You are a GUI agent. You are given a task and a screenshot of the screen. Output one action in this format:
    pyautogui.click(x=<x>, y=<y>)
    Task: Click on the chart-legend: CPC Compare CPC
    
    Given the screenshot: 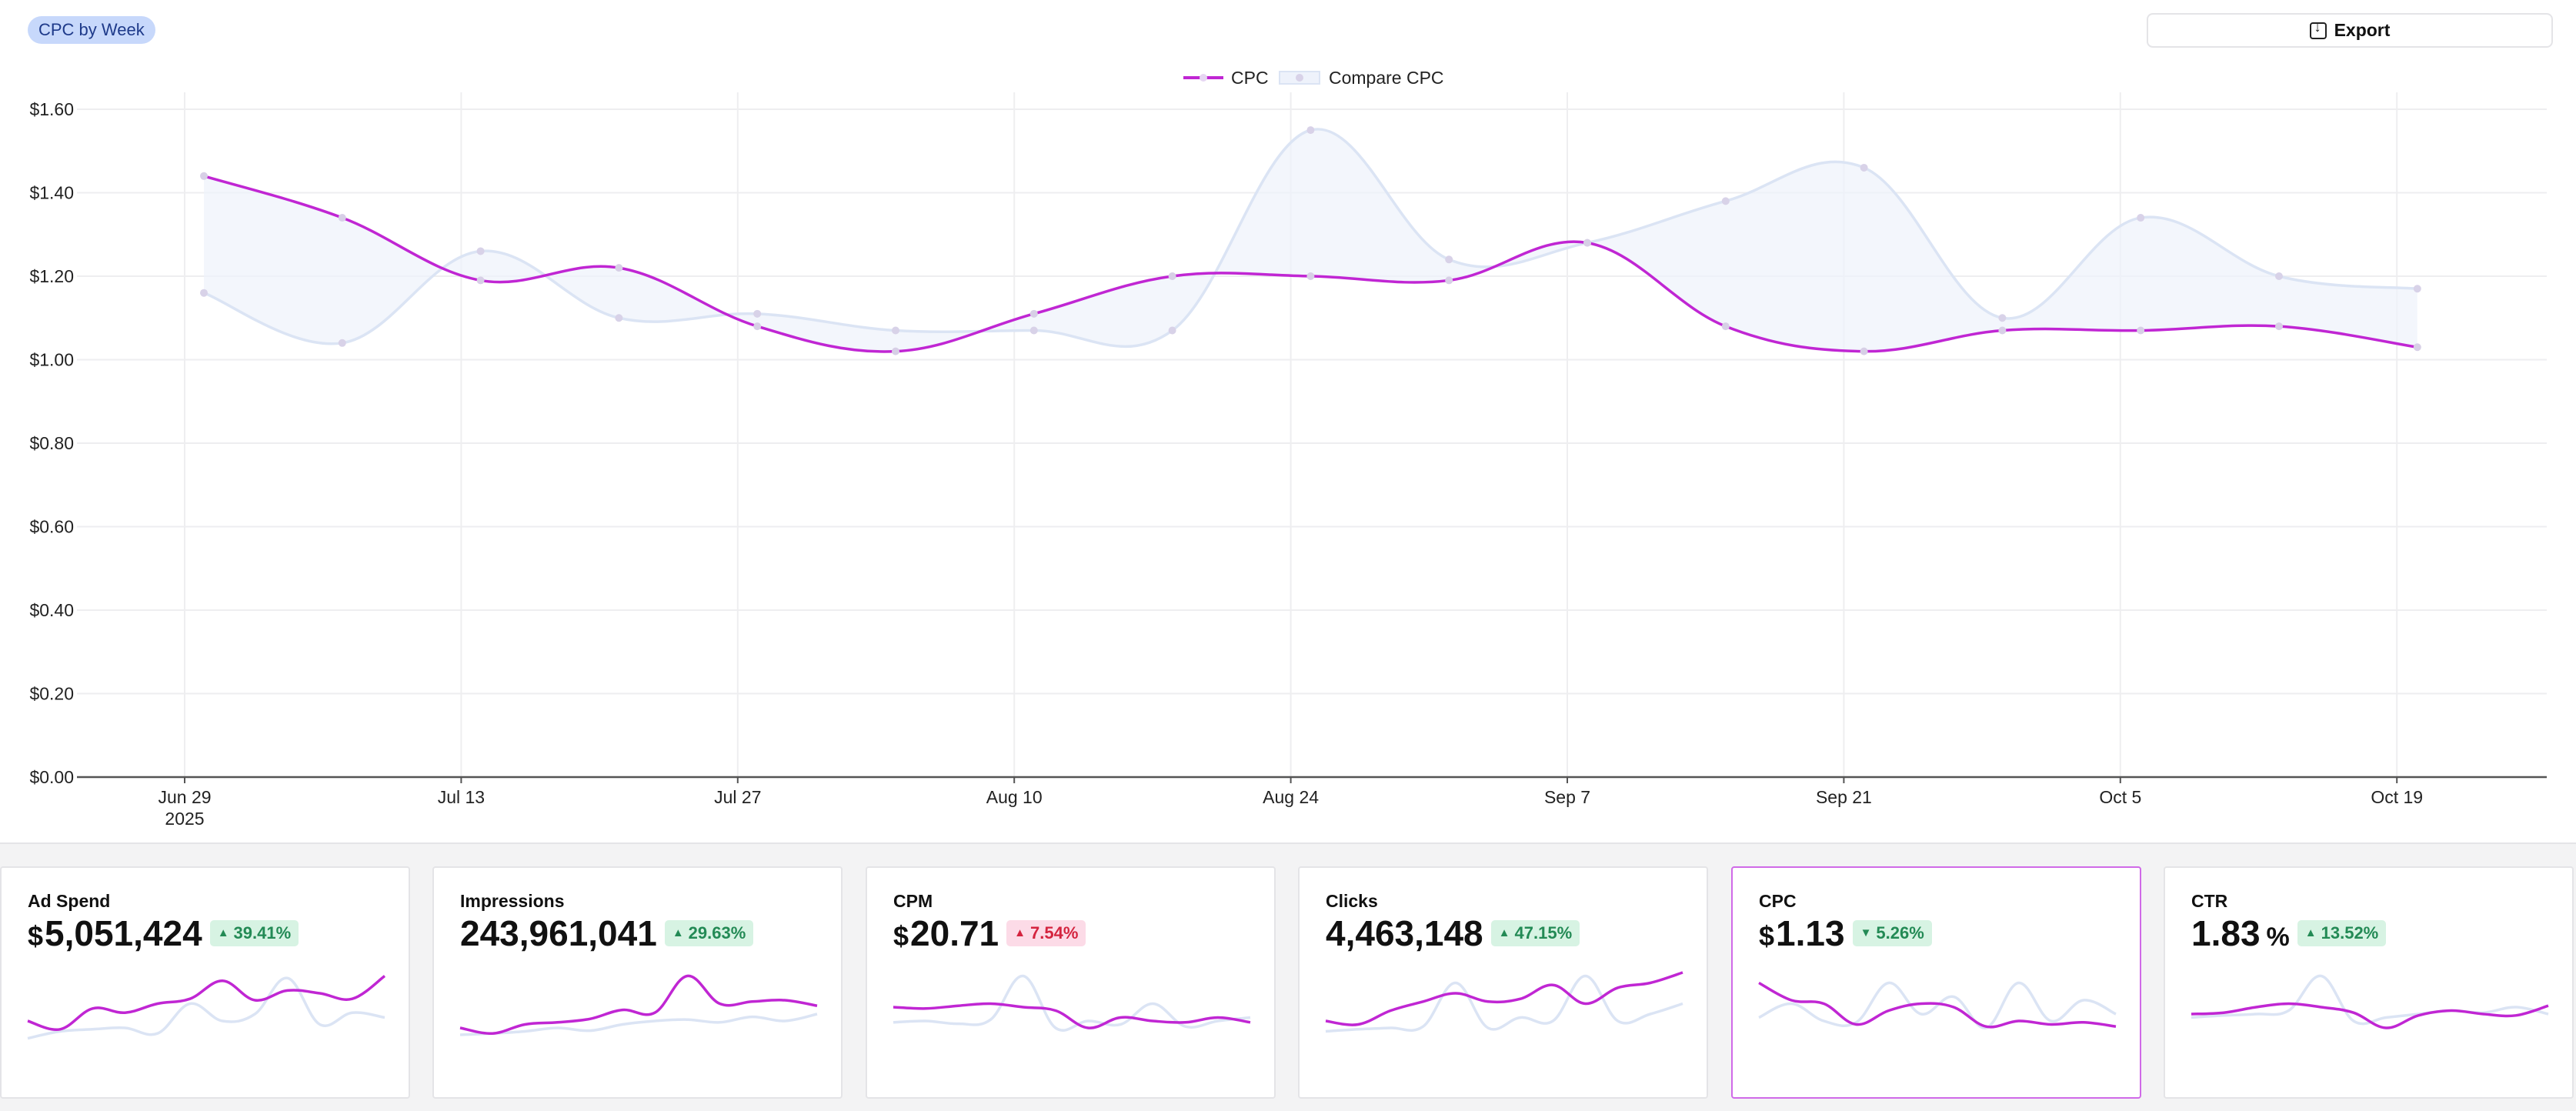 What is the action you would take?
    pyautogui.click(x=1313, y=78)
    